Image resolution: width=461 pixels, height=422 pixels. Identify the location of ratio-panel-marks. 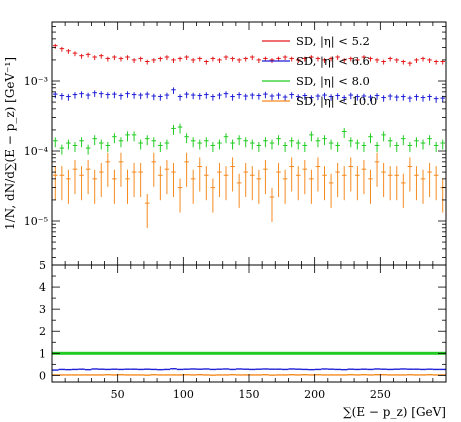
(249, 363).